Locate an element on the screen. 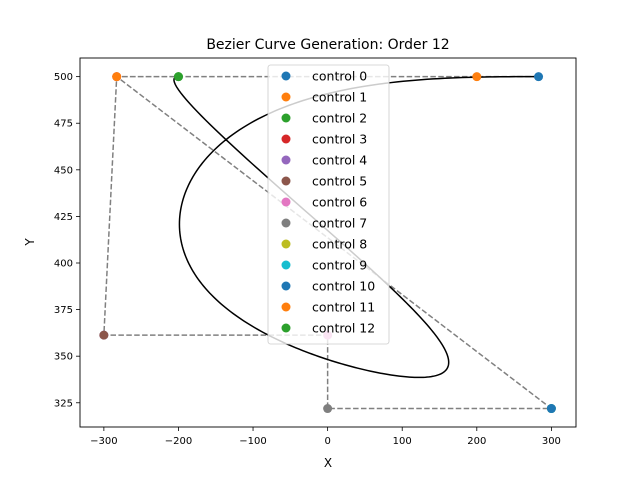  legend-label-0: control 0 is located at coordinates (339, 76).